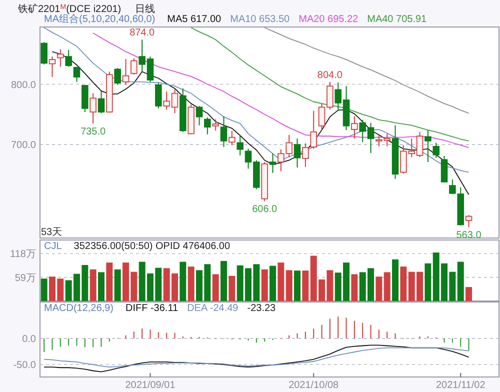  What do you see at coordinates (265, 210) in the screenshot?
I see `annotation: 606.0` at bounding box center [265, 210].